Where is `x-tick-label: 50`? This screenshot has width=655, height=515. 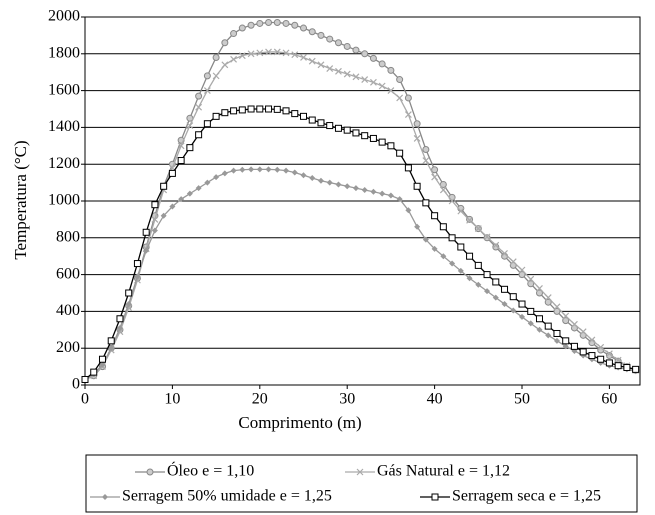 x-tick-label: 50 is located at coordinates (522, 399).